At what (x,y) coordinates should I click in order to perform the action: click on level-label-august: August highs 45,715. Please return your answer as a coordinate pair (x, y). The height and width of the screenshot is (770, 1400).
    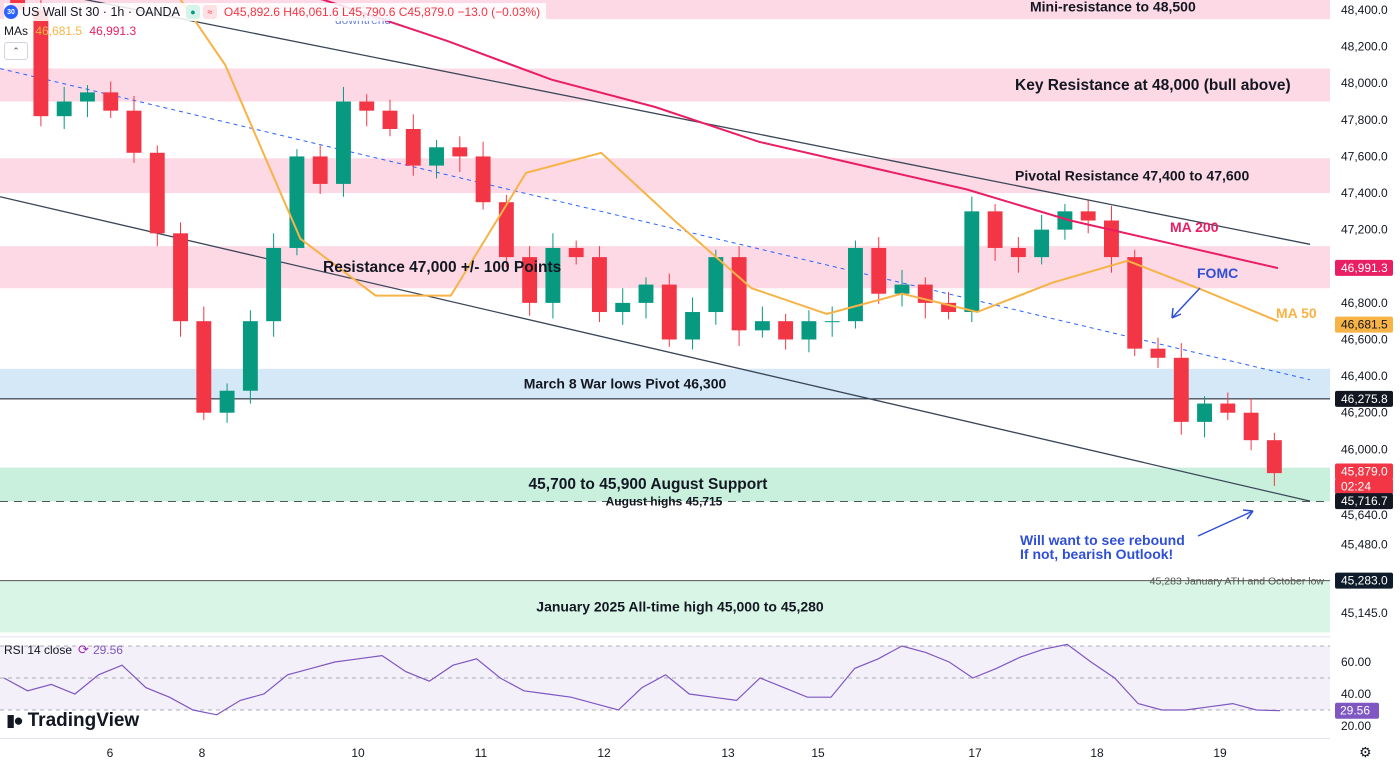
    Looking at the image, I should click on (664, 501).